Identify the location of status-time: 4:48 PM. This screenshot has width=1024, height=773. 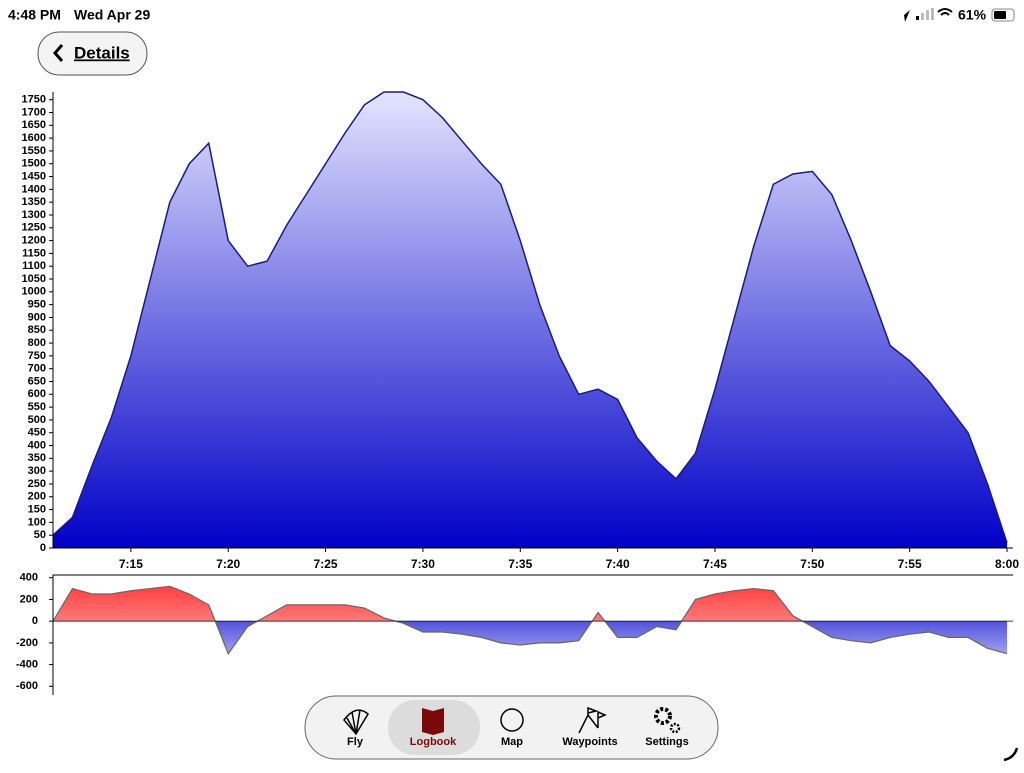
(34, 15).